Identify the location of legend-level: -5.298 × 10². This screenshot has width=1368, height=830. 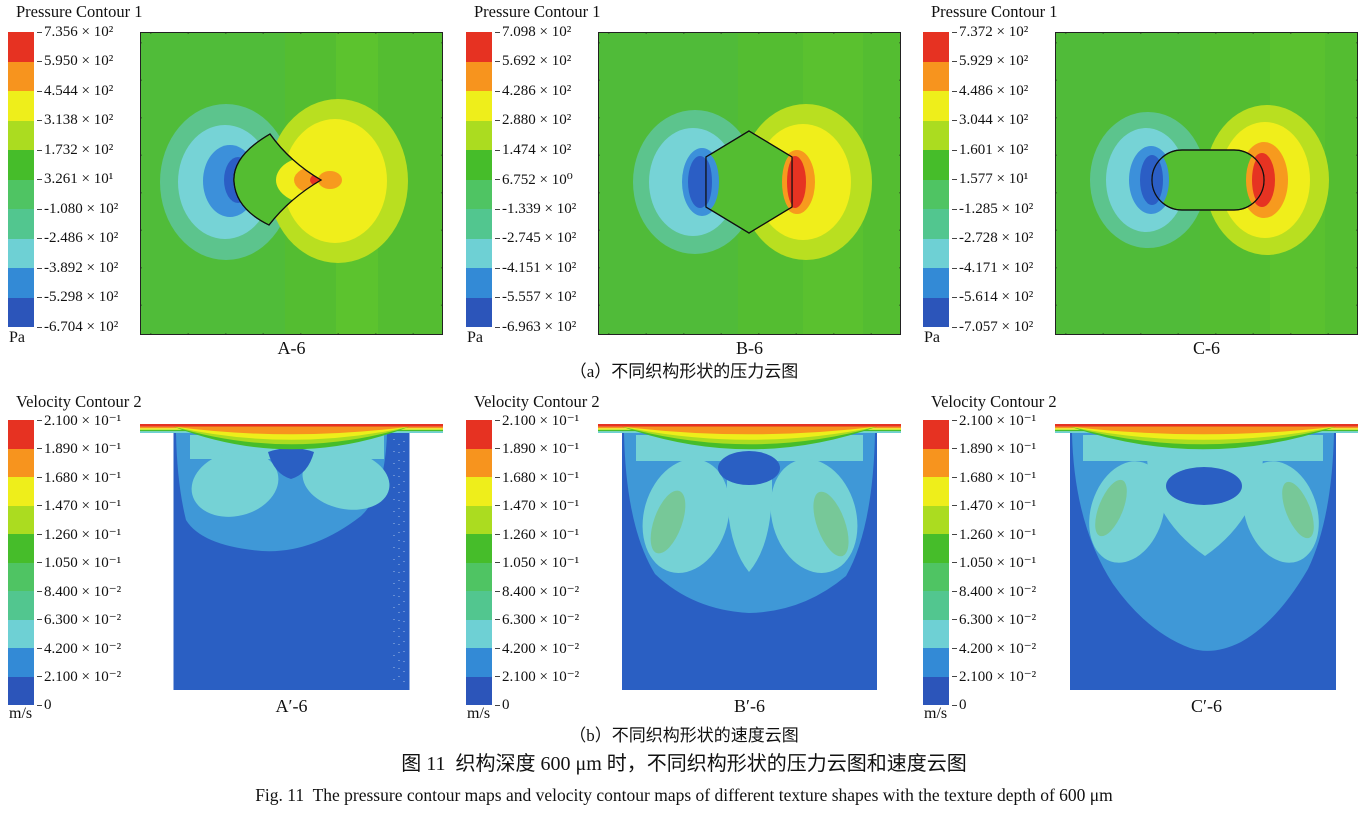
(77, 297).